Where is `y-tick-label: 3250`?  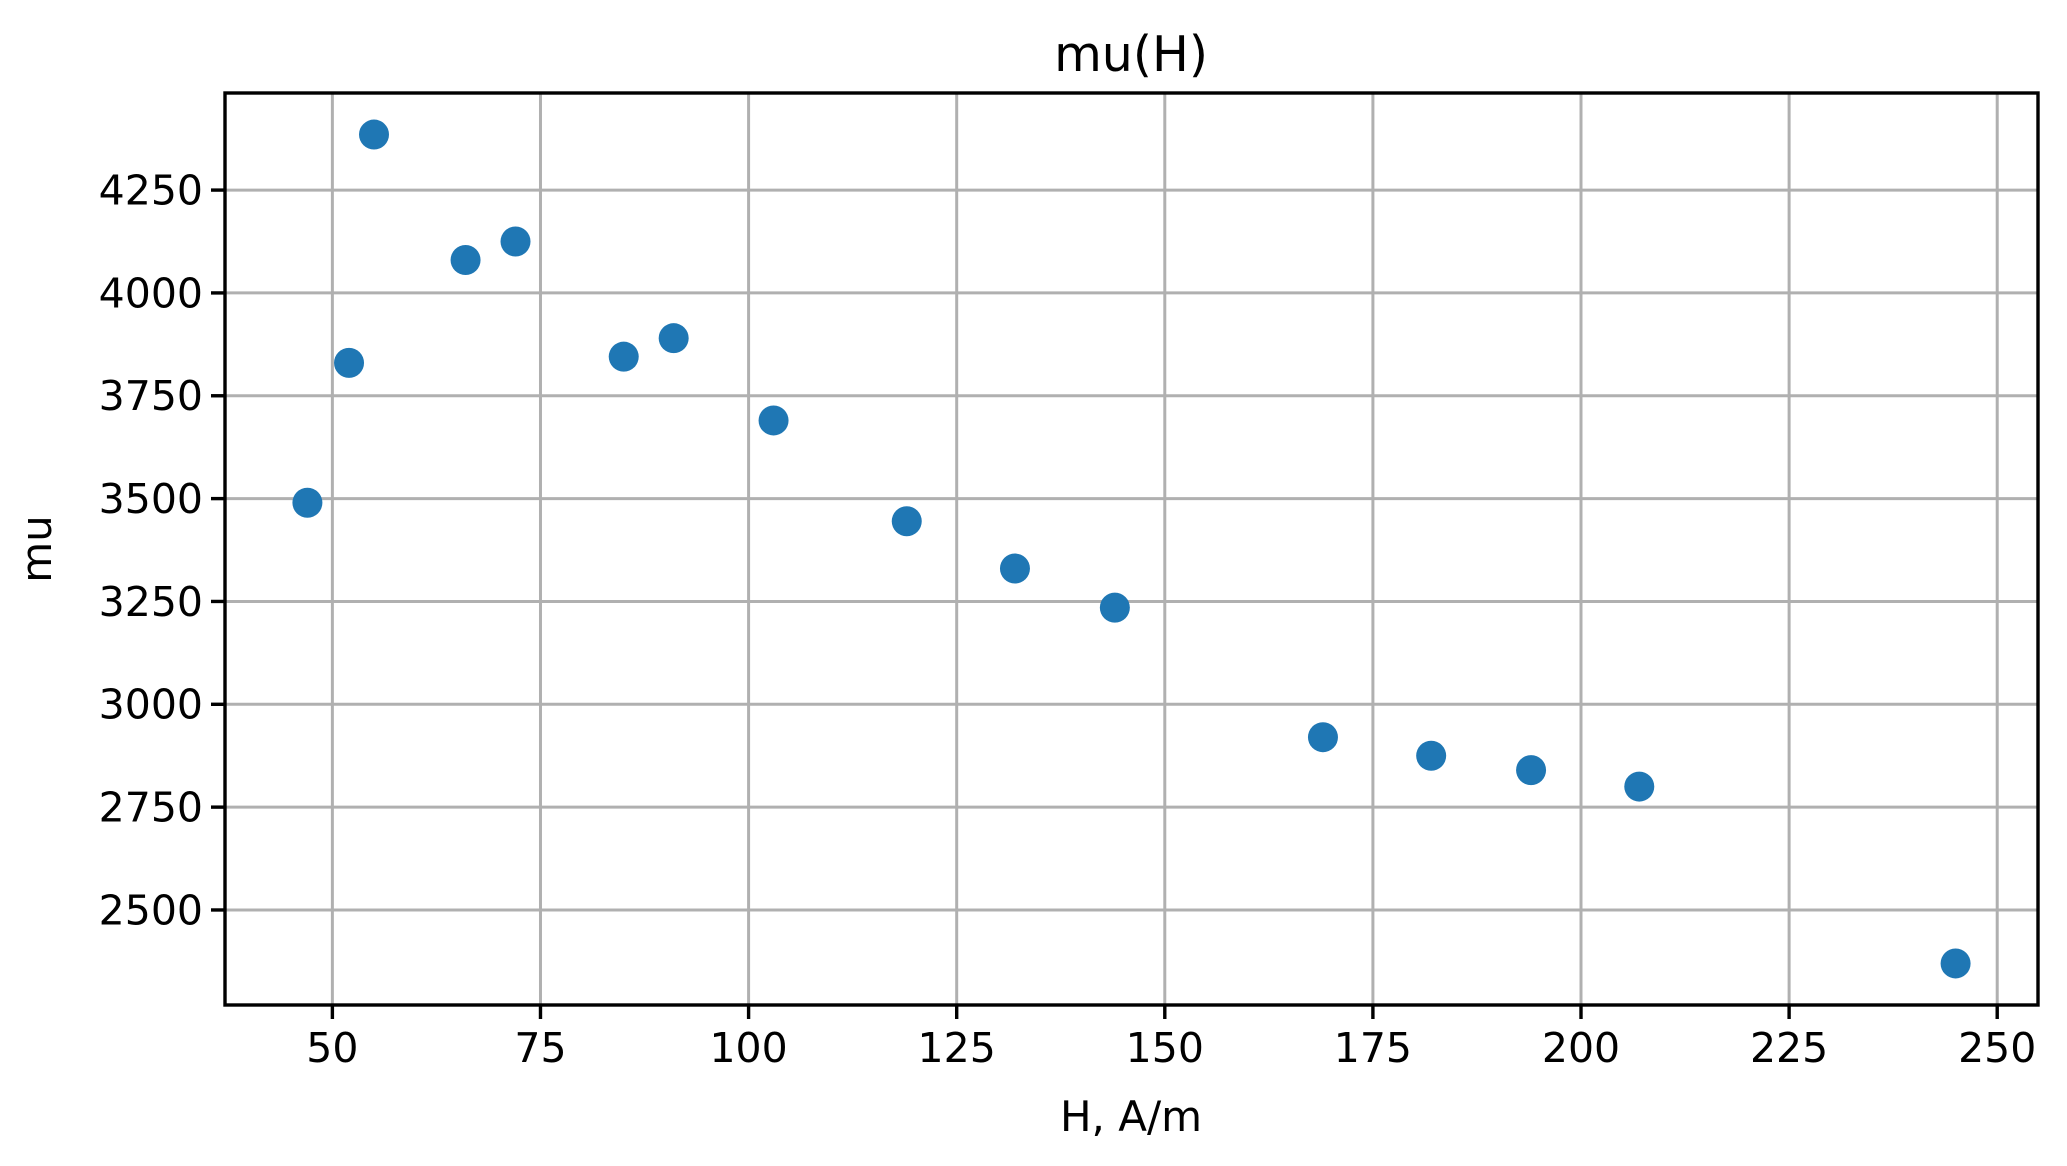
y-tick-label: 3250 is located at coordinates (151, 602).